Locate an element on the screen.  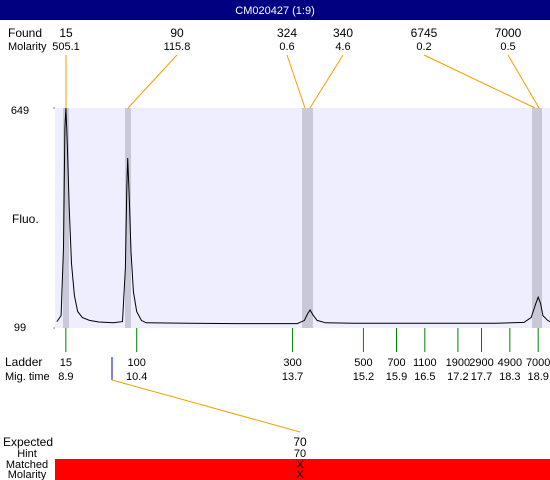
title-bar is located at coordinates (275, 10).